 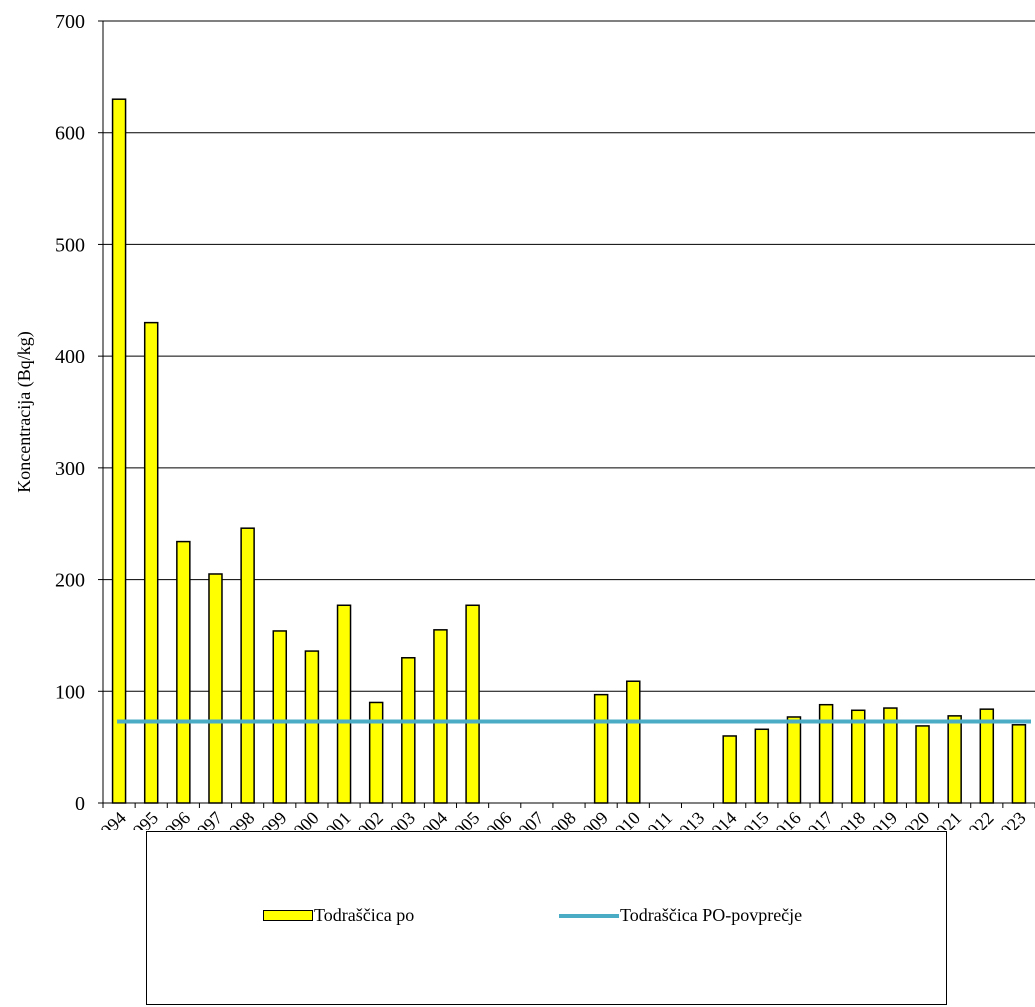 What do you see at coordinates (785, 819) in the screenshot?
I see `x-tick-label: 2016` at bounding box center [785, 819].